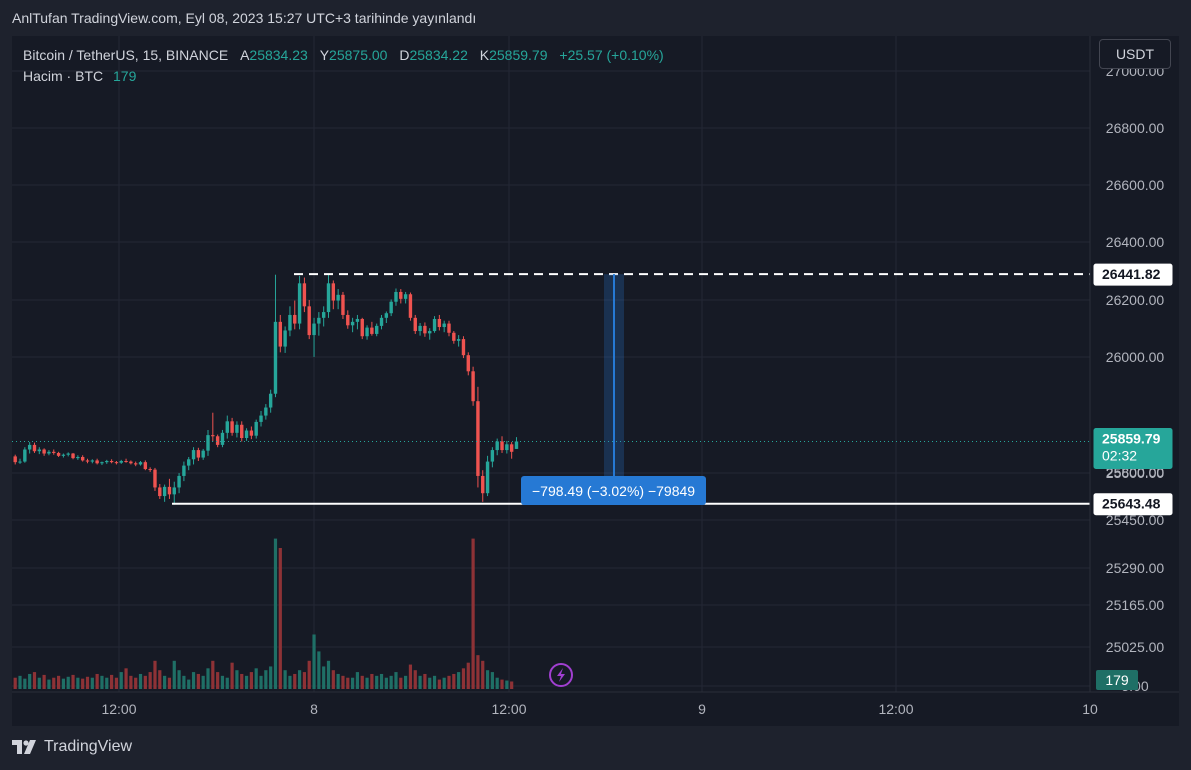 This screenshot has width=1191, height=770. What do you see at coordinates (702, 709) in the screenshot?
I see `time-tick-label: 9` at bounding box center [702, 709].